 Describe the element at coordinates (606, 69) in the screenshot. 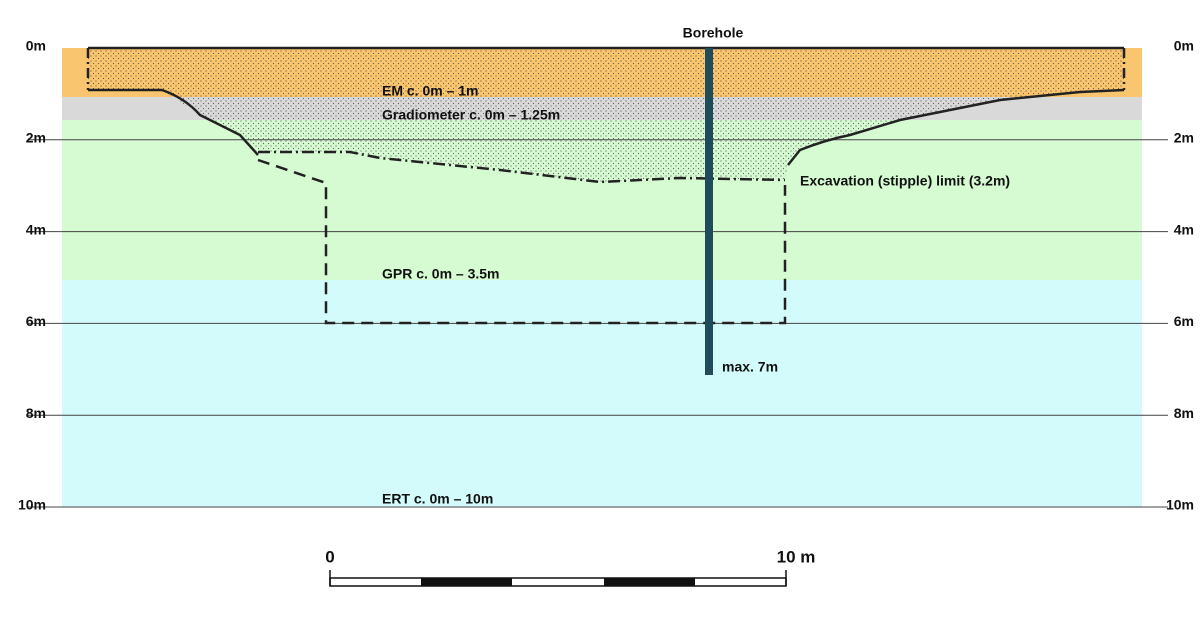

I see `excavation-side` at that location.